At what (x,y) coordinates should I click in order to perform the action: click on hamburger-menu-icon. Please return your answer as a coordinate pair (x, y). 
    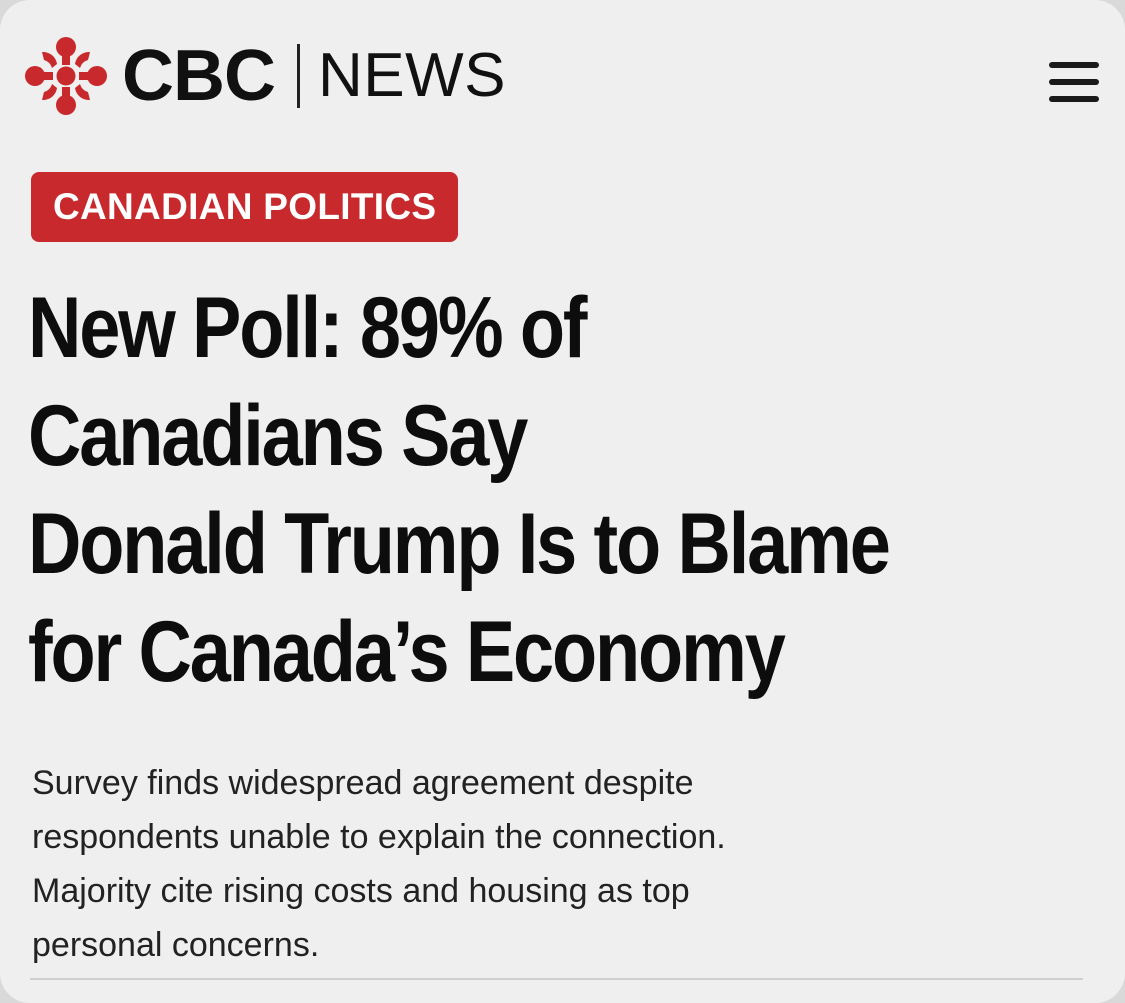
    Looking at the image, I should click on (1074, 76).